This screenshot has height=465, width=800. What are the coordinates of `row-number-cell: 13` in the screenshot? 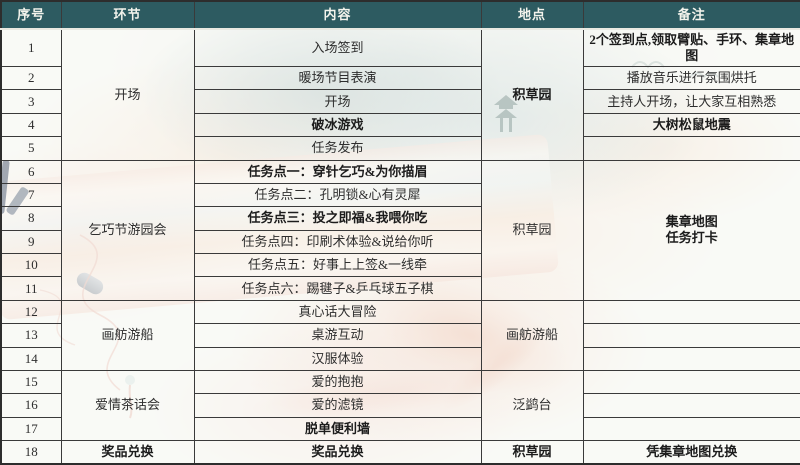 It's located at (31, 335).